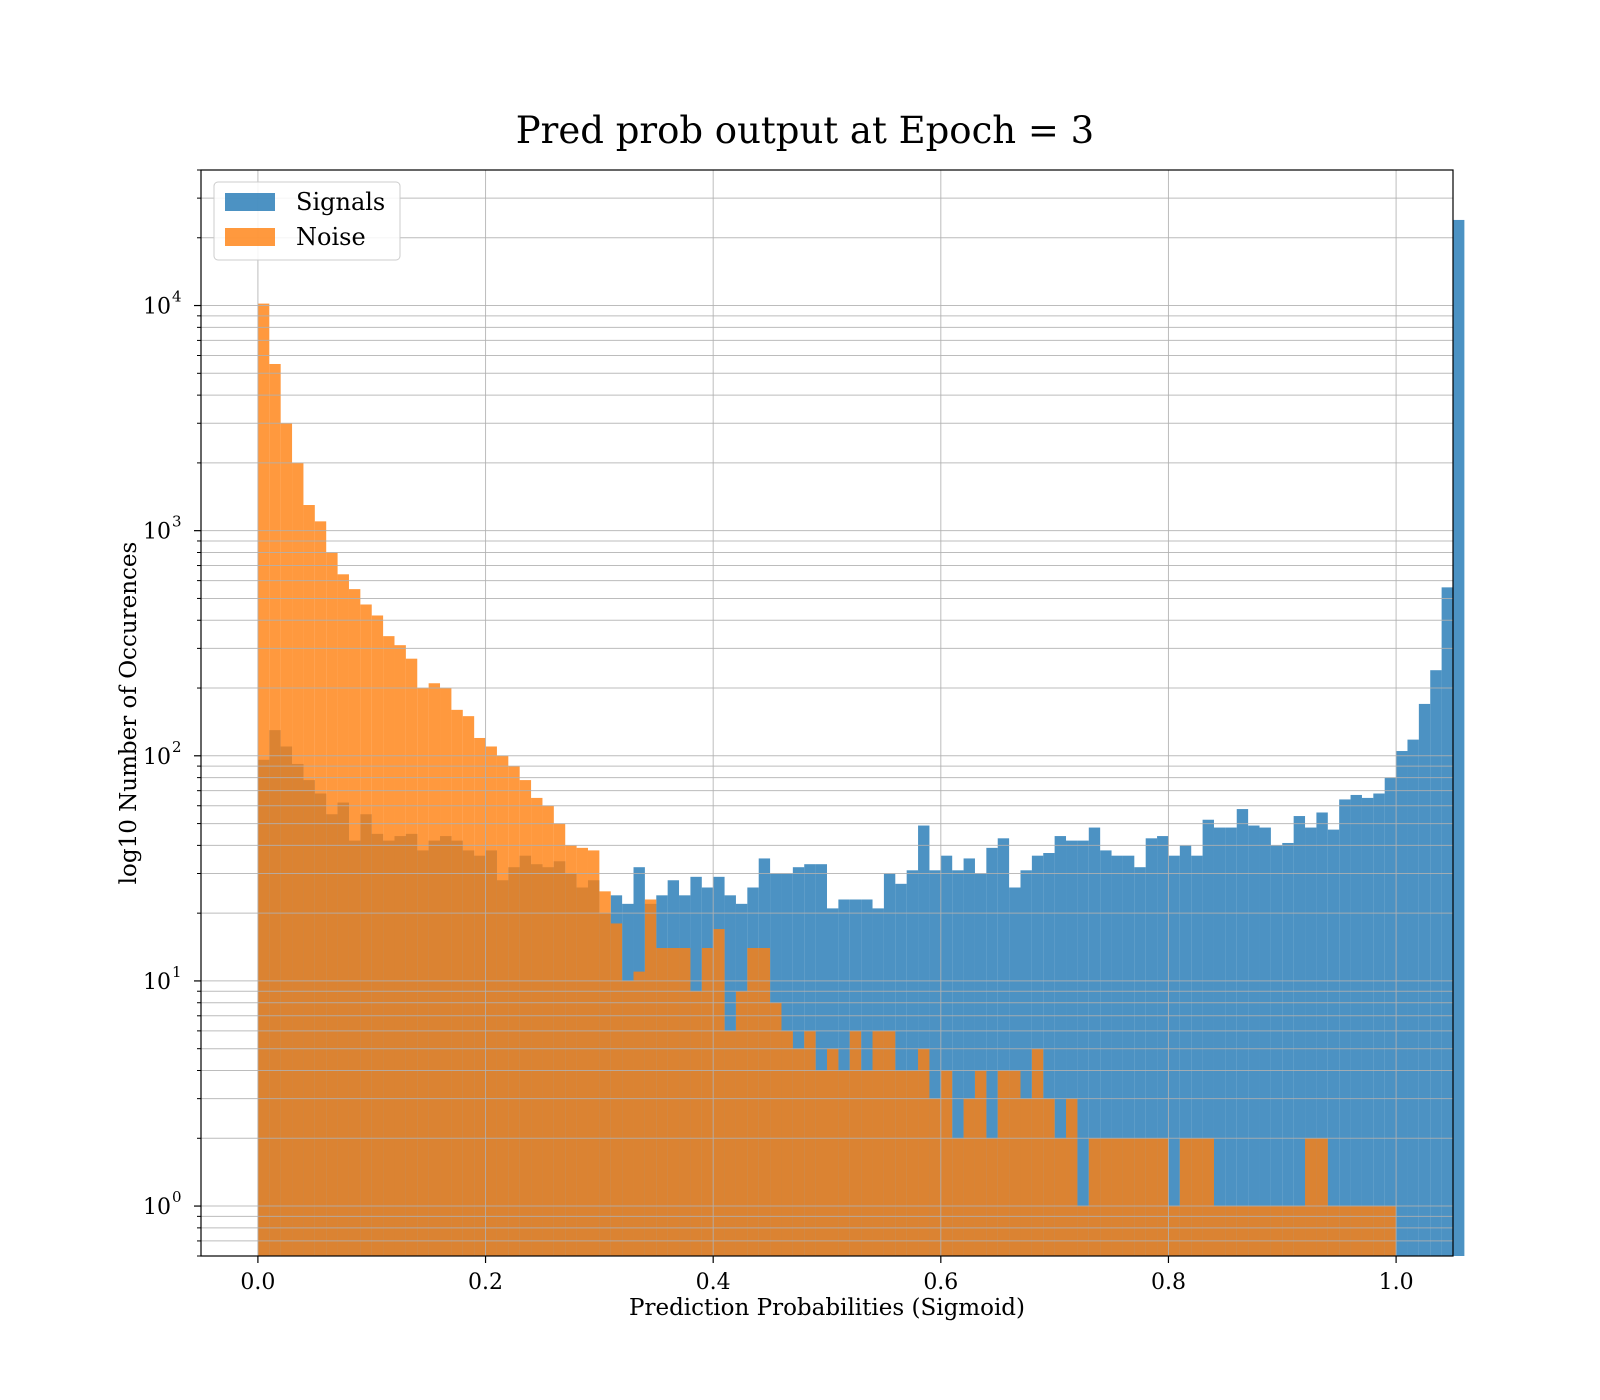  What do you see at coordinates (827, 1275) in the screenshot?
I see `x-axis-ticks: 0.0 0.2 0.4 0.6 0.8 1.0` at bounding box center [827, 1275].